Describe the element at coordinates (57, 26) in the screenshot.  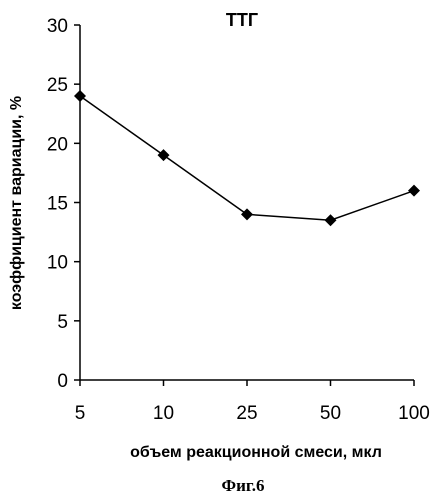
I see `y-tick-label: 30` at that location.